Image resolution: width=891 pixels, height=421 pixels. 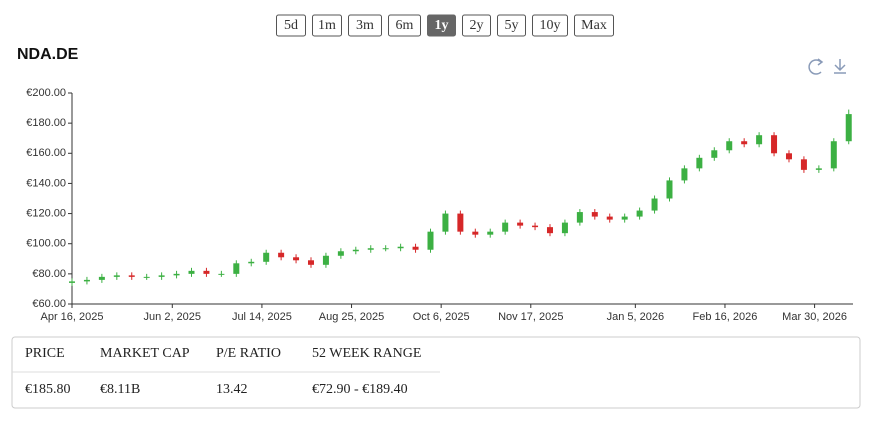 I want to click on y-tick-label: €140.00, so click(x=46, y=183).